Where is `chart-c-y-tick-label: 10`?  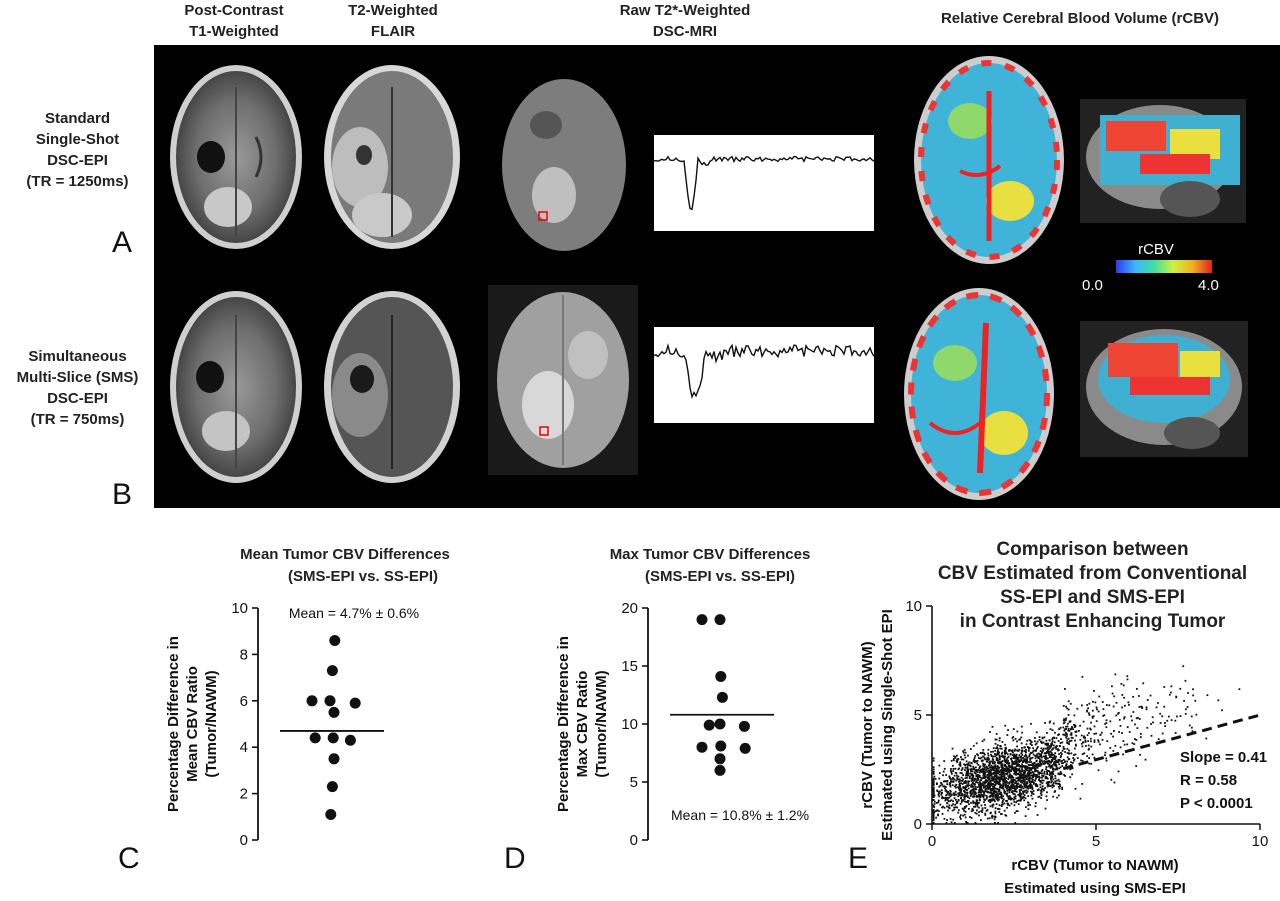 chart-c-y-tick-label: 10 is located at coordinates (239, 608).